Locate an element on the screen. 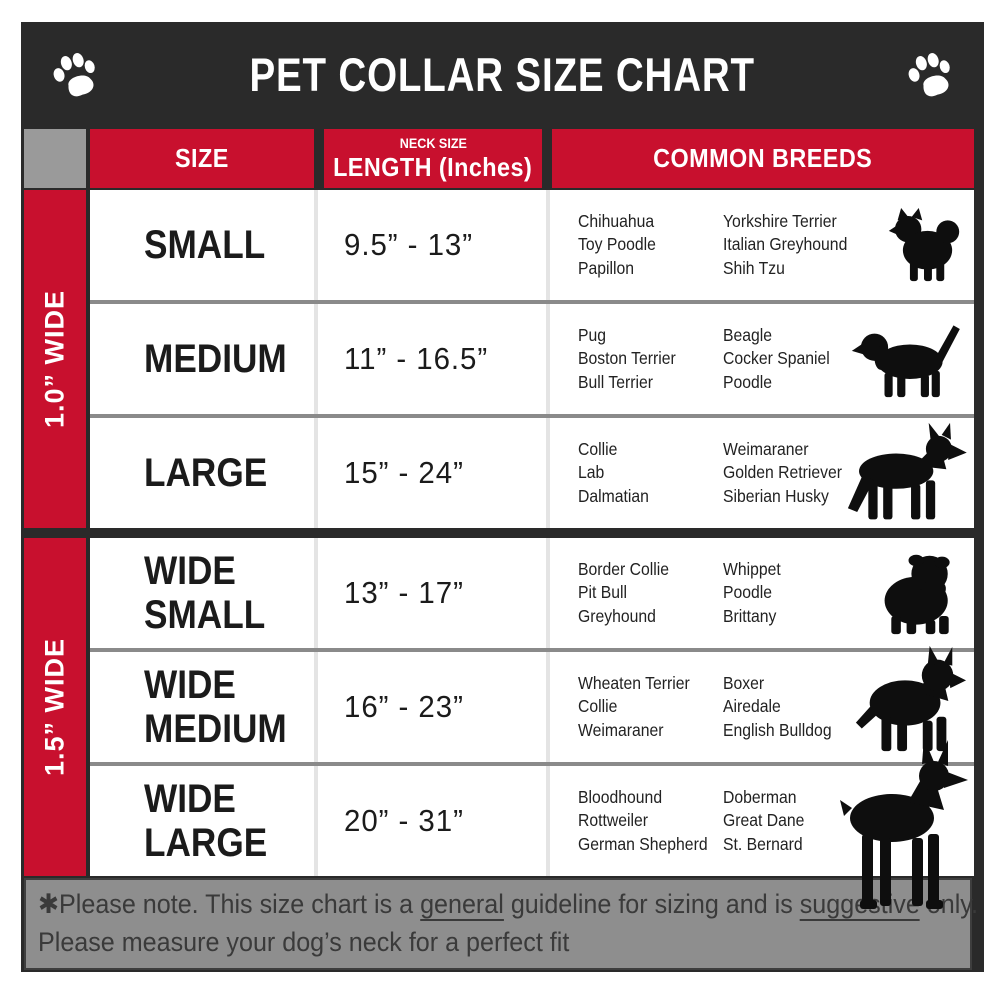 This screenshot has width=1000, height=1000. column-header-label: LENGTH (Inches) is located at coordinates (433, 166).